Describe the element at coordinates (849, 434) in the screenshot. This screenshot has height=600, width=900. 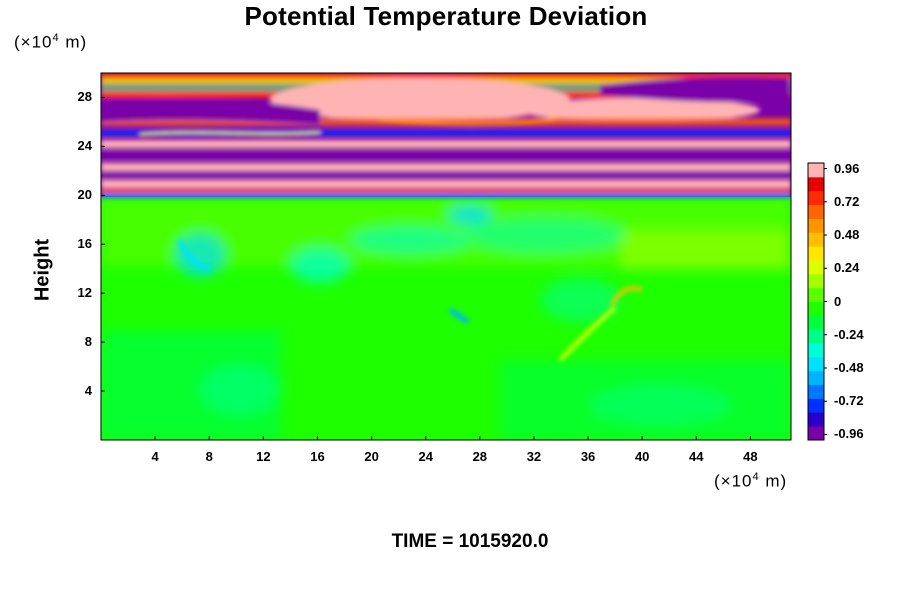
I see `colorbar-label: -0.96` at that location.